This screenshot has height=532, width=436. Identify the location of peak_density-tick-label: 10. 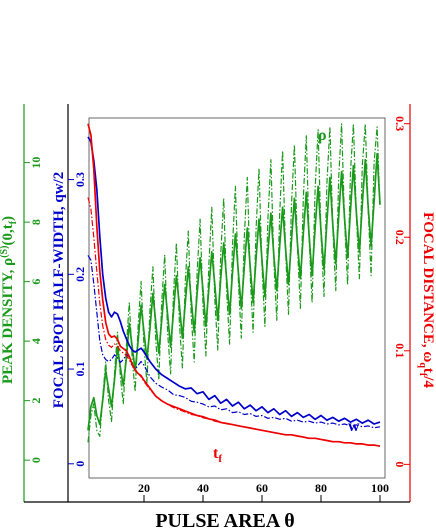
(36, 163).